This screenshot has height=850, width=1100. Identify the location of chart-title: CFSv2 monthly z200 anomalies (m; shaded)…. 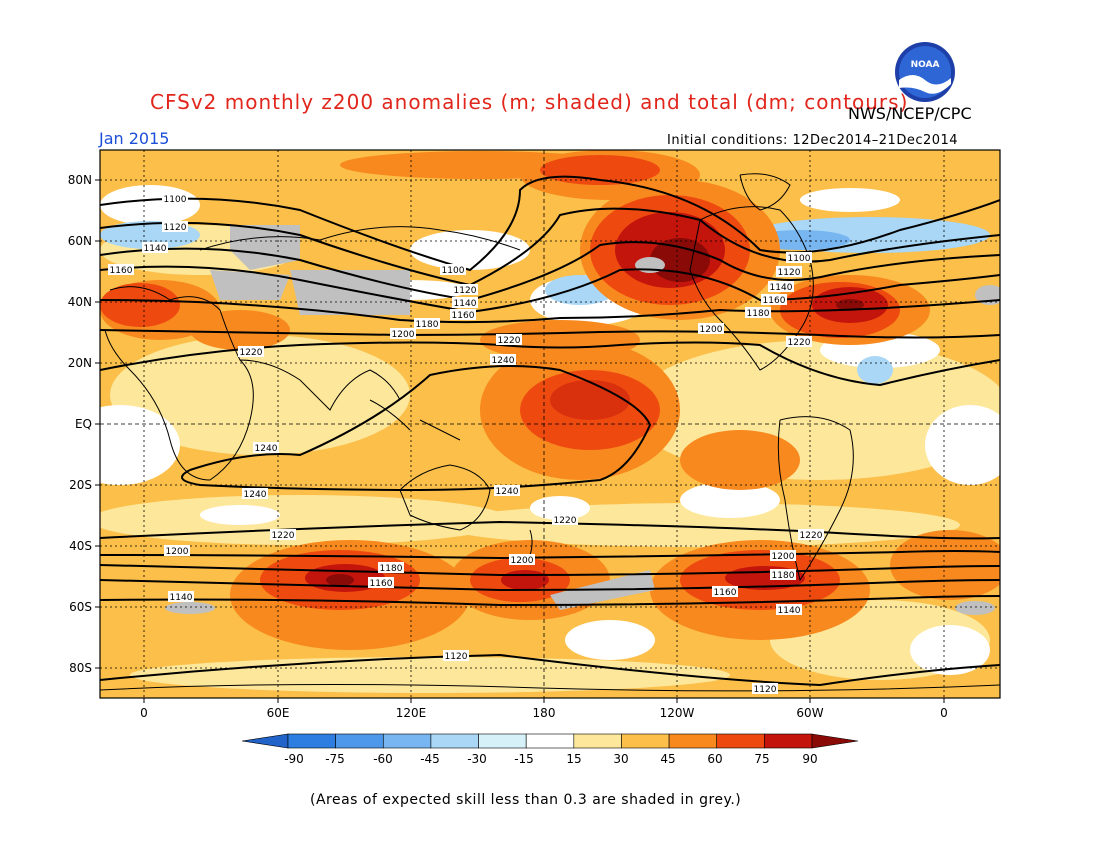
(529, 102).